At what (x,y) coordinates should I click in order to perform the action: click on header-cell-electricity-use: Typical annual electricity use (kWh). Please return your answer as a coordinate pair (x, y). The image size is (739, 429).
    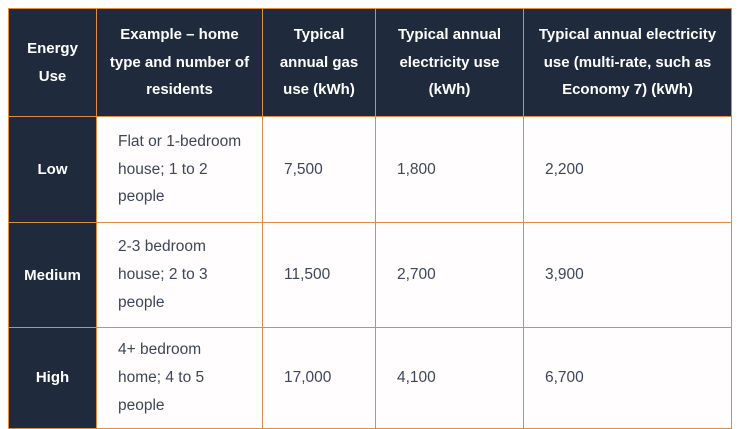
    Looking at the image, I should click on (449, 62).